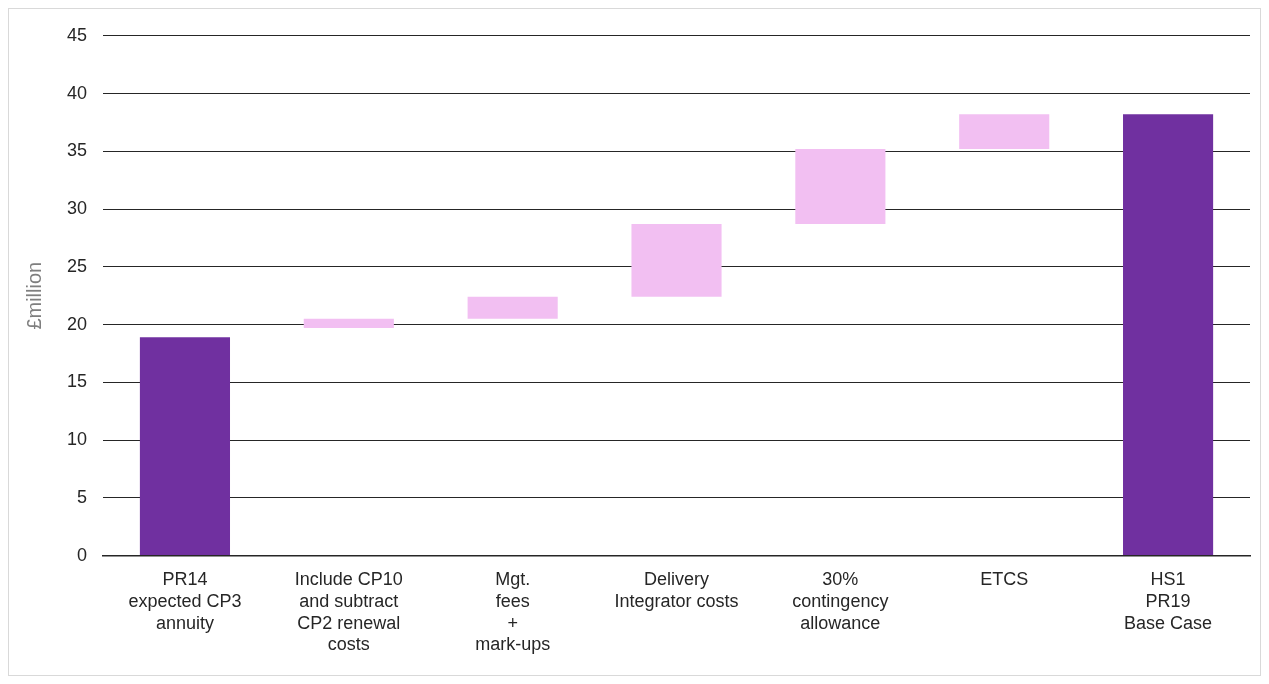 The image size is (1269, 684). What do you see at coordinates (676, 590) in the screenshot?
I see `x-tick-label: Delivery Integrator costs` at bounding box center [676, 590].